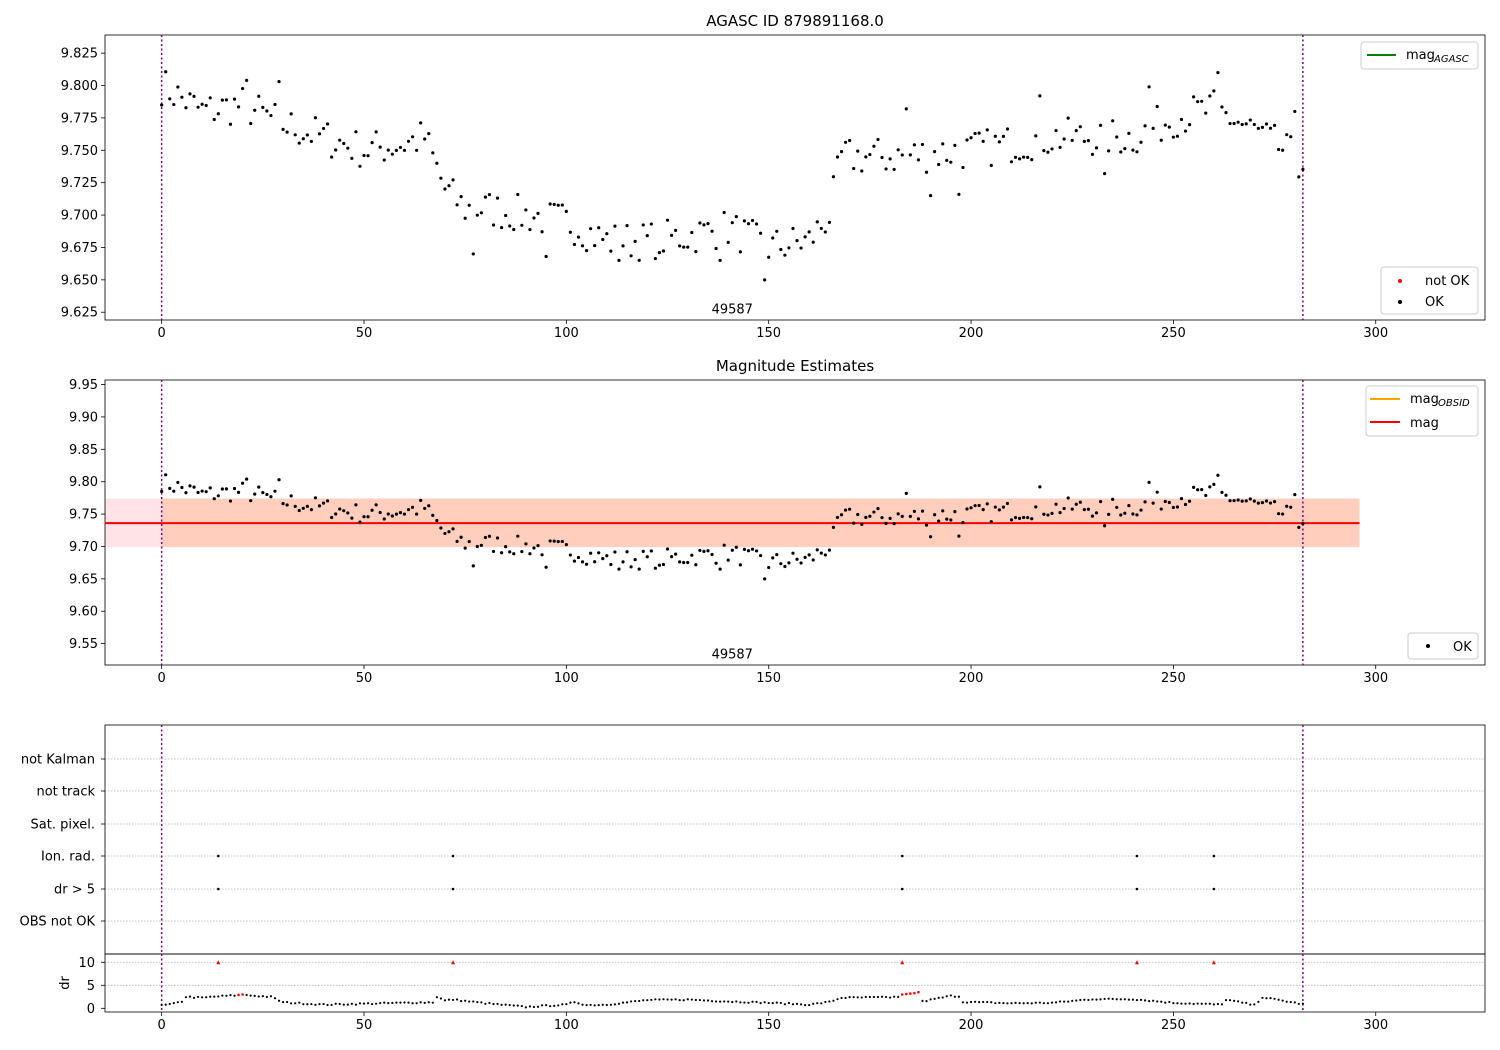 This screenshot has width=1500, height=1050. I want to click on agasc:0-xtick-label: 0, so click(162, 333).